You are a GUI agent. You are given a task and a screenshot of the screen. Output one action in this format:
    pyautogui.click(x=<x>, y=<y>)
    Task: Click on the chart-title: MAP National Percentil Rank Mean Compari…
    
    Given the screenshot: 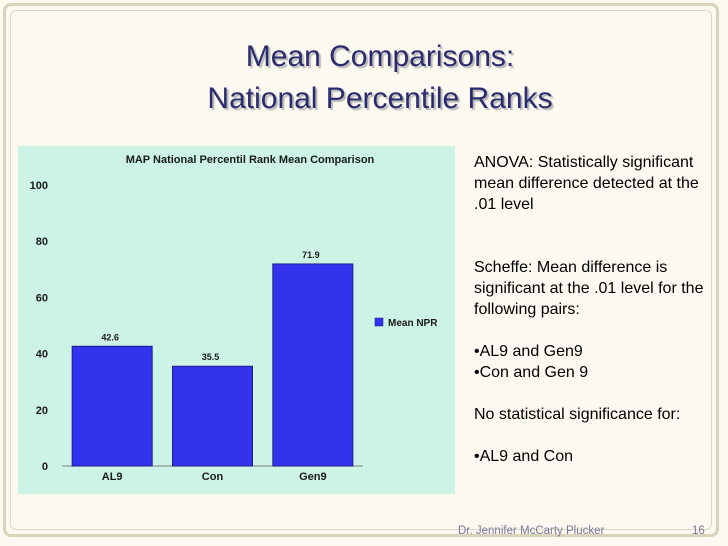 What is the action you would take?
    pyautogui.click(x=250, y=160)
    